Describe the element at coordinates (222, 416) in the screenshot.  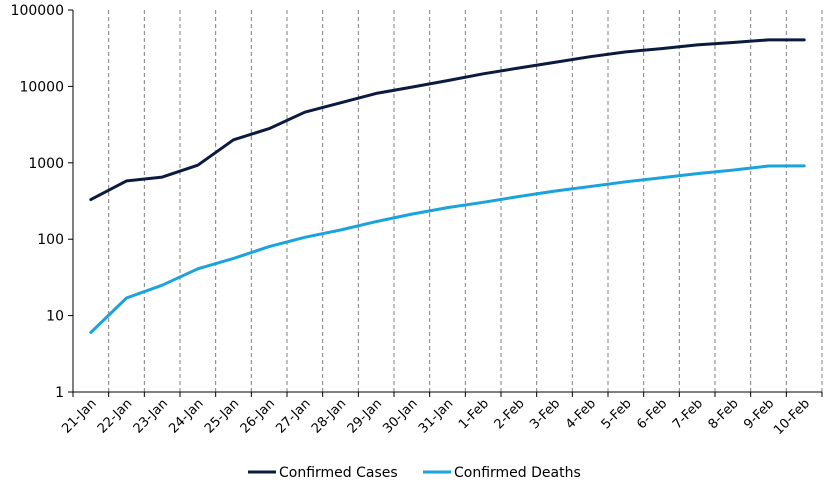
I see `x-tick-label: 25-Jan` at that location.